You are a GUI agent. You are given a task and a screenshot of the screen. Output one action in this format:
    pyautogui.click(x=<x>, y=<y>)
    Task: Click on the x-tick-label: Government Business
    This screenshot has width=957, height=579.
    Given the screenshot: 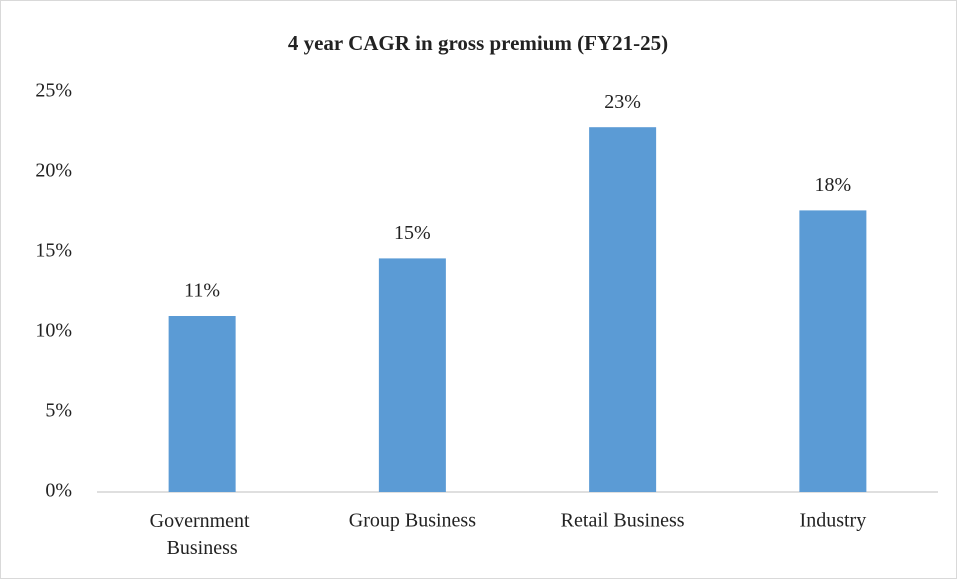 What is the action you would take?
    pyautogui.click(x=202, y=534)
    